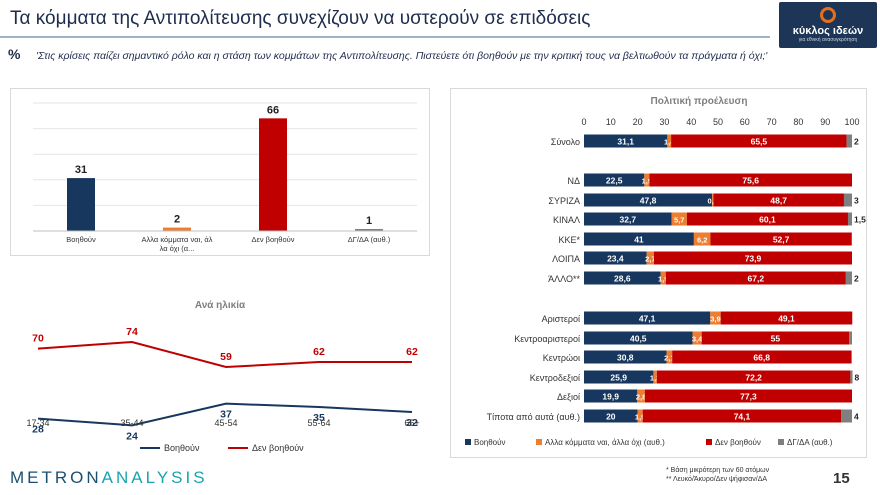  What do you see at coordinates (569, 240) in the screenshot?
I see `row-label: ΚΚΕ*` at bounding box center [569, 240].